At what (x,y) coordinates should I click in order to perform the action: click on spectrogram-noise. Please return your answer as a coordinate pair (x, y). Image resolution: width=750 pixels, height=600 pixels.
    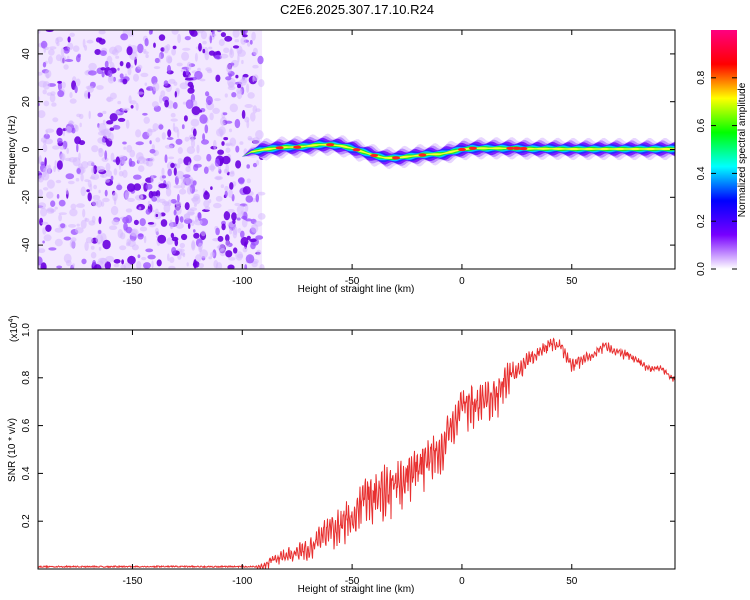
    Looking at the image, I should click on (152, 149).